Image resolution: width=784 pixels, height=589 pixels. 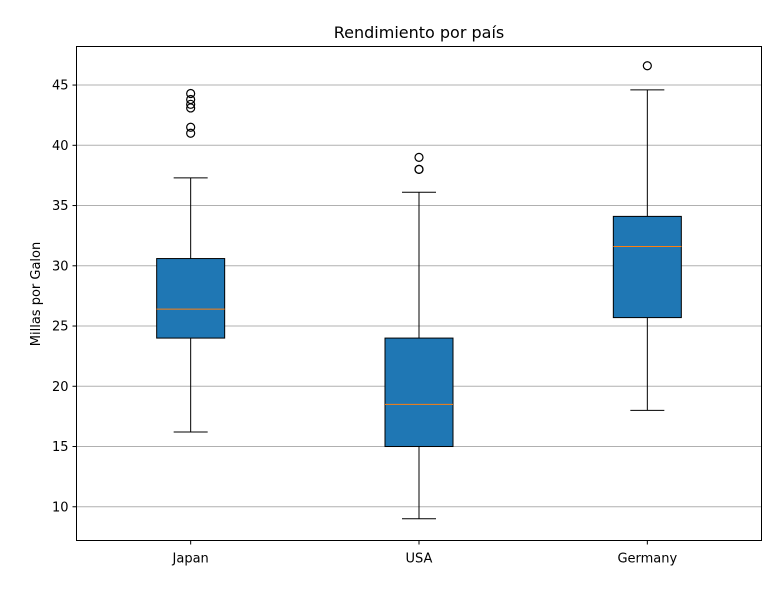 What do you see at coordinates (60, 86) in the screenshot?
I see `y-tick-label: 45` at bounding box center [60, 86].